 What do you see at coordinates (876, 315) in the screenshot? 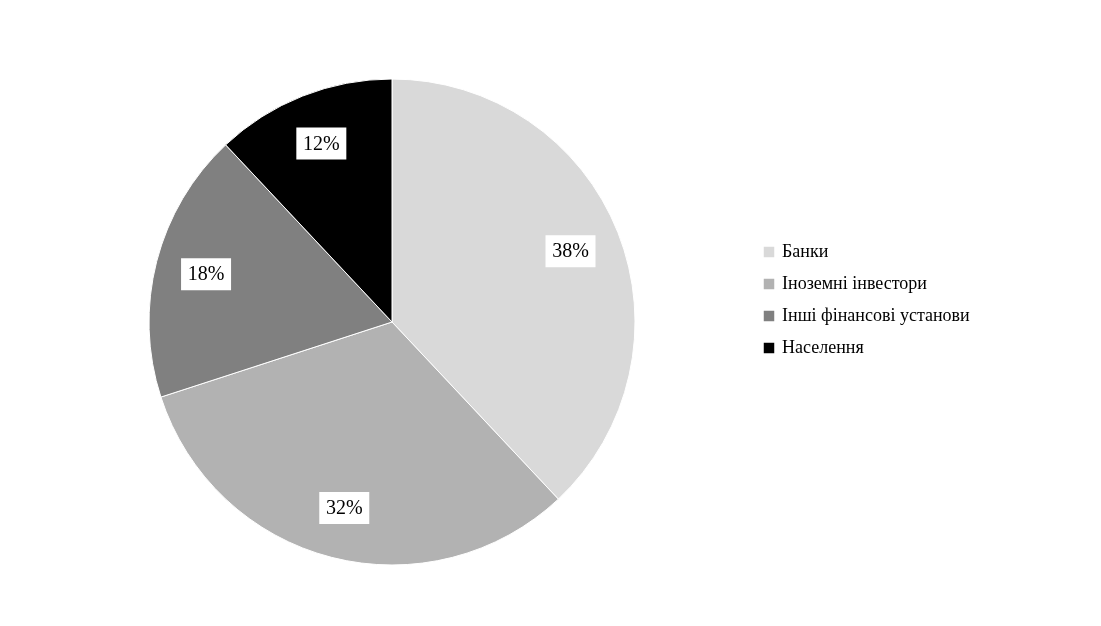
I see `legend-label: Інші фінансові установи` at bounding box center [876, 315].